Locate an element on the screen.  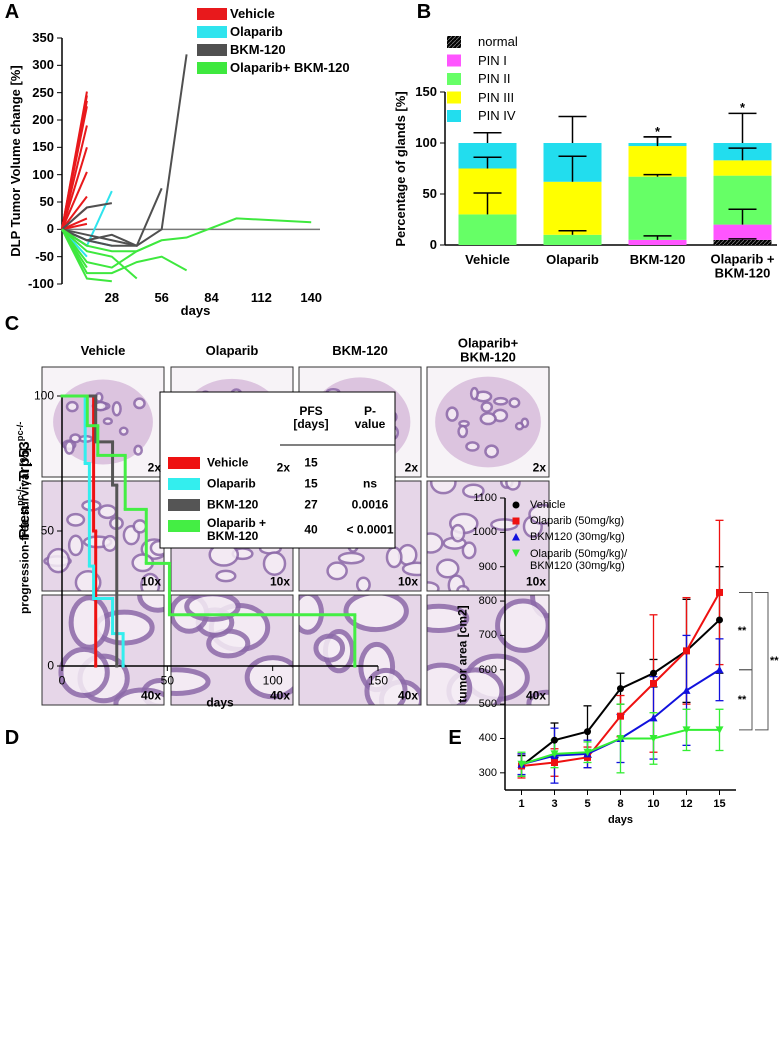
panel-letter: C is located at coordinates (12, 324).